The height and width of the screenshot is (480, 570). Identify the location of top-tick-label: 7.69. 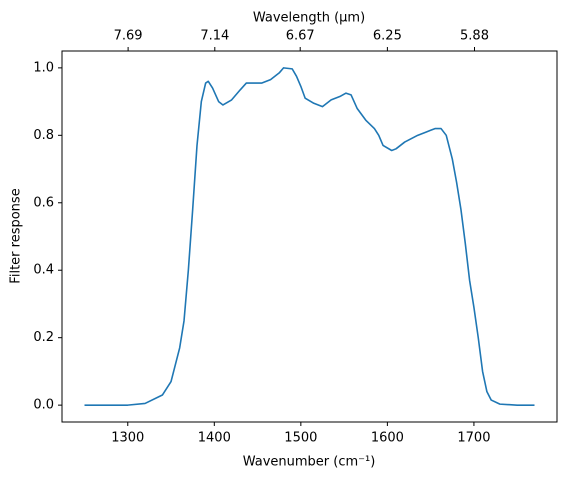
(128, 36).